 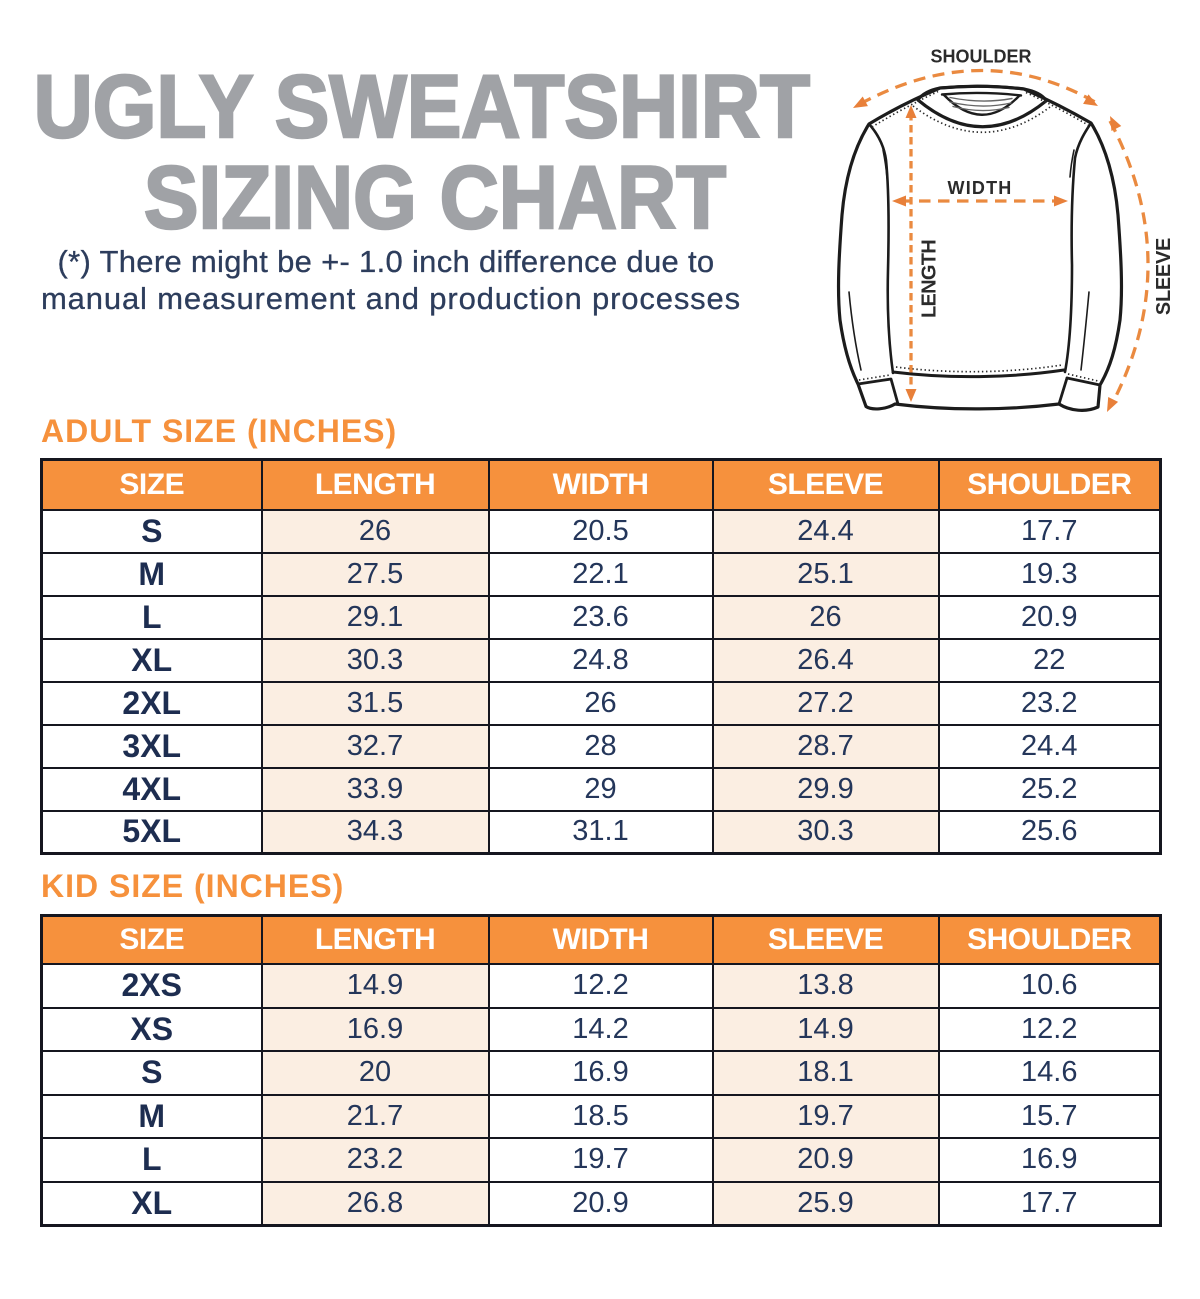 I want to click on svg-text: WIDTH, so click(x=980, y=188).